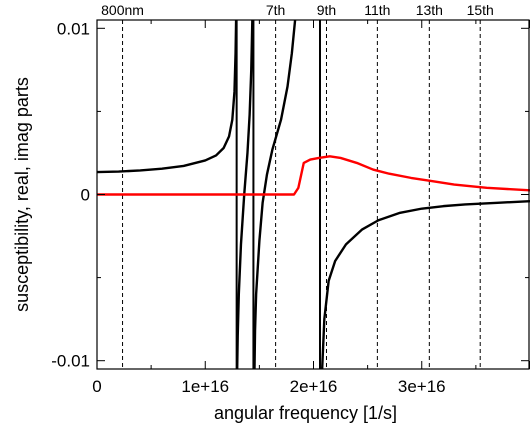 The height and width of the screenshot is (433, 530). What do you see at coordinates (305, 413) in the screenshot?
I see `x-axis-title: angular frequency [1/s]` at bounding box center [305, 413].